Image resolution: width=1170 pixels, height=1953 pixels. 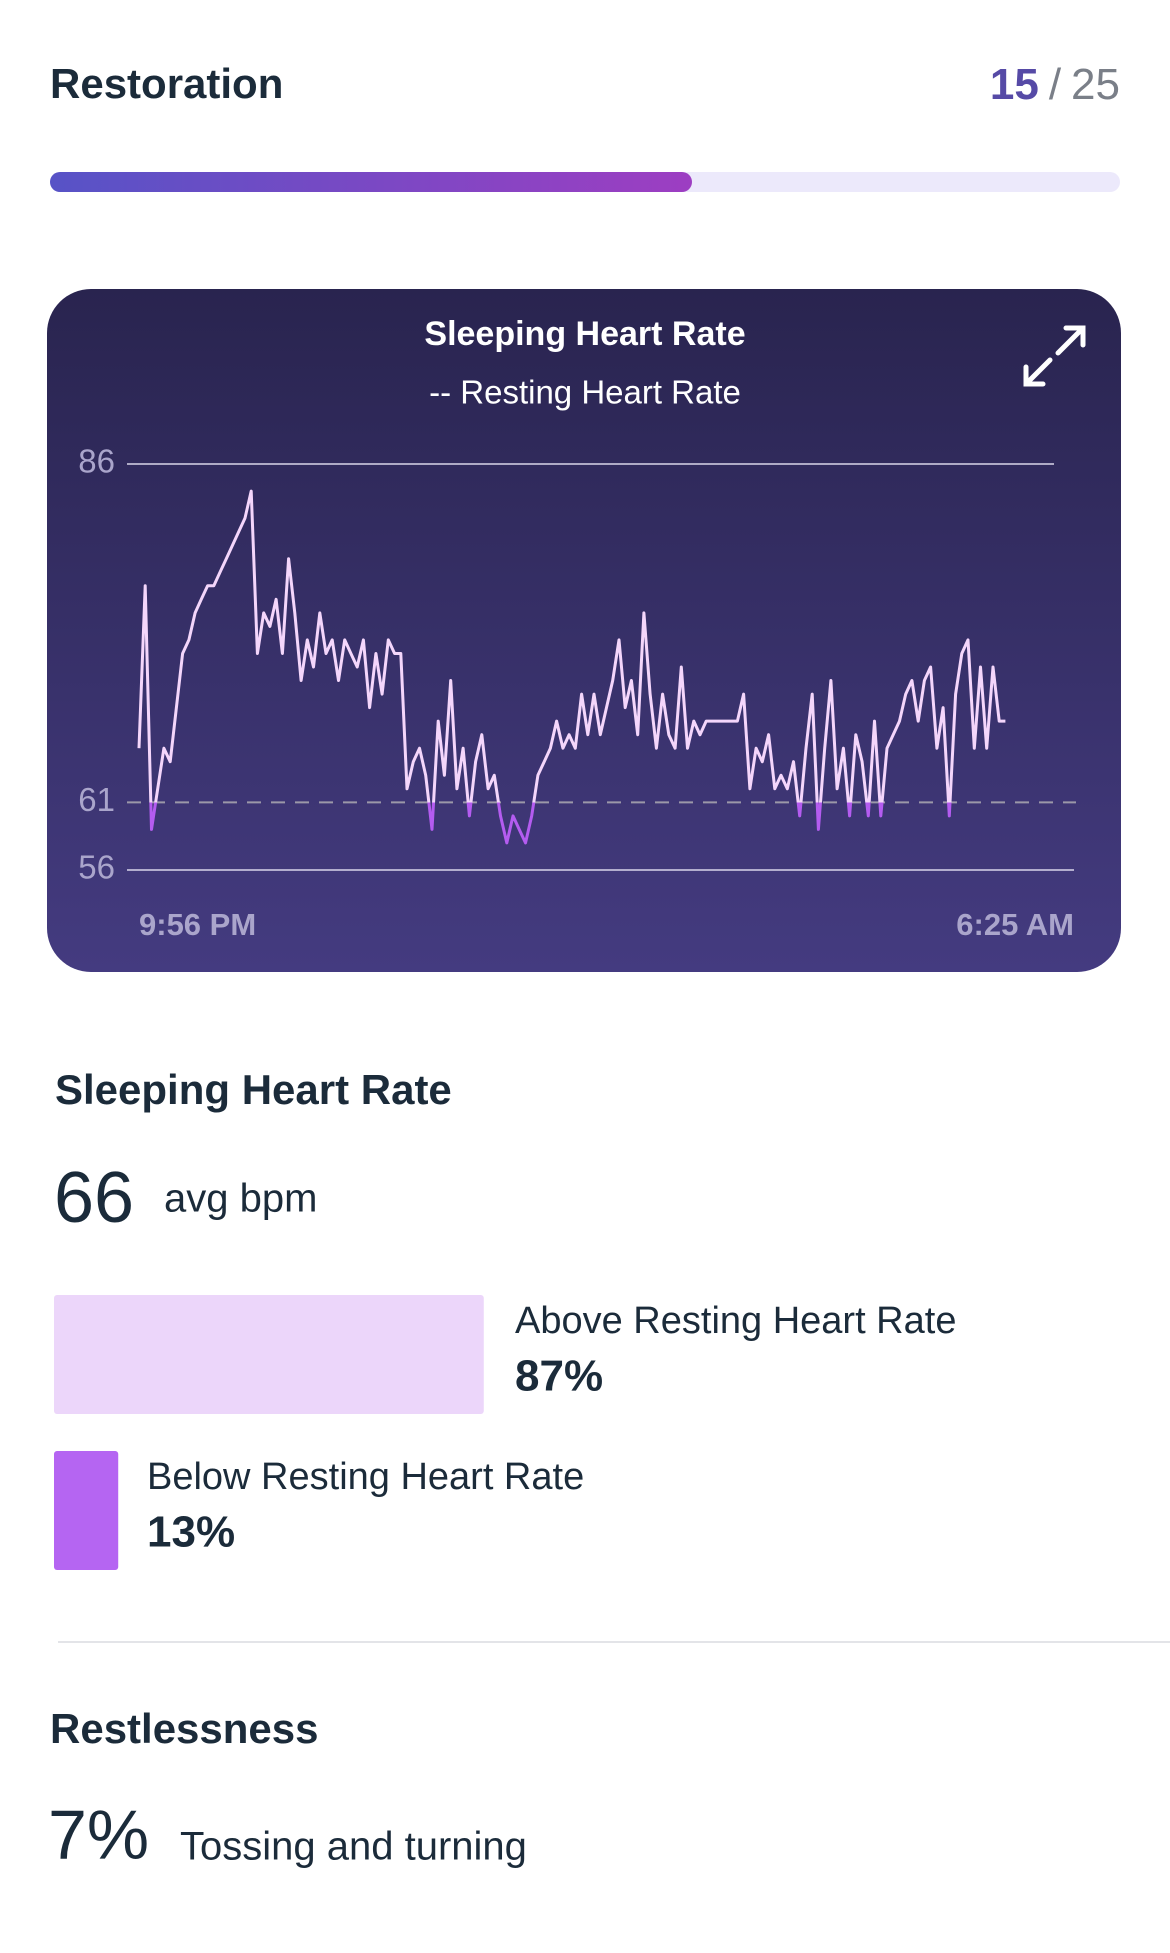 I want to click on score-value: 15, so click(x=1014, y=84).